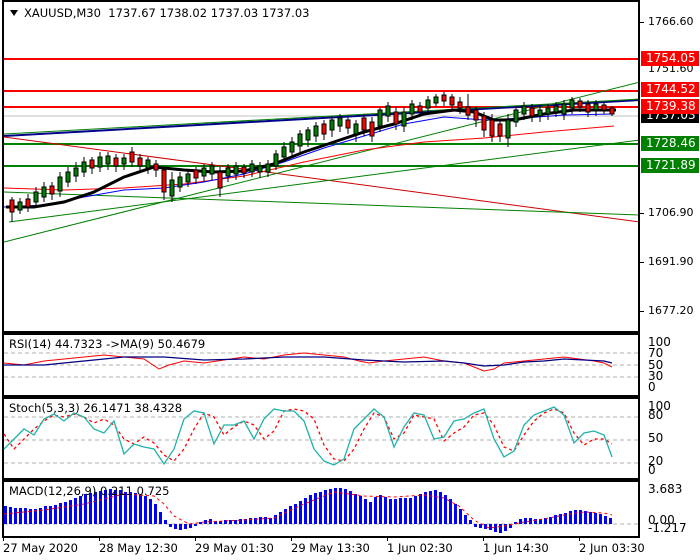  What do you see at coordinates (670, 438) in the screenshot?
I see `stoch-axis: 100 80 50 20 0` at bounding box center [670, 438].